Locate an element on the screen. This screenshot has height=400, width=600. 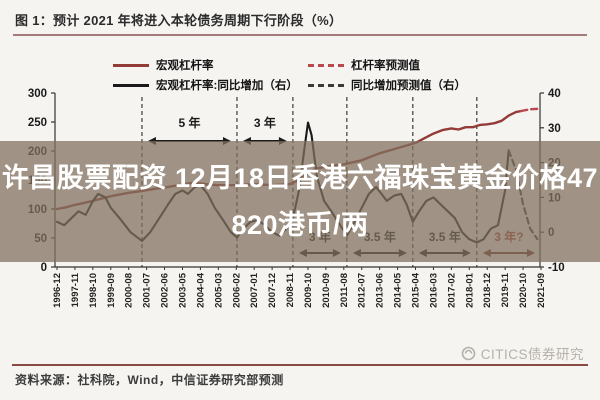
x-axis-tick-label: 2007-12 is located at coordinates (272, 290).